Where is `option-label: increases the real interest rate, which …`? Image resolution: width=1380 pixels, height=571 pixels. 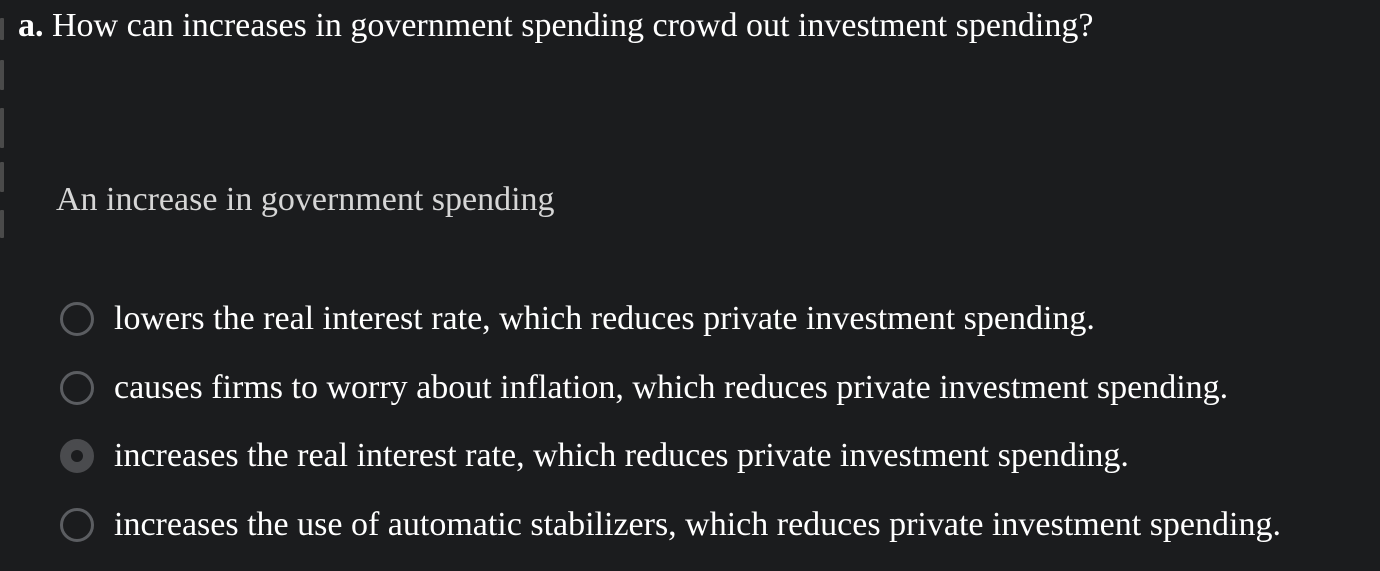 option-label: increases the real interest rate, which … is located at coordinates (621, 455).